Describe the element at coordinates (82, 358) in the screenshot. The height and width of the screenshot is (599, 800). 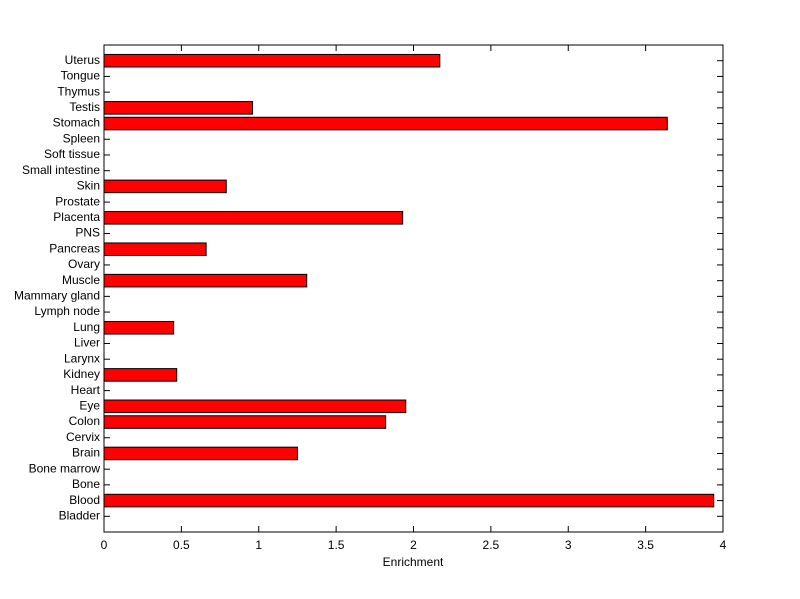
I see `y-tick-label: Larynx` at that location.